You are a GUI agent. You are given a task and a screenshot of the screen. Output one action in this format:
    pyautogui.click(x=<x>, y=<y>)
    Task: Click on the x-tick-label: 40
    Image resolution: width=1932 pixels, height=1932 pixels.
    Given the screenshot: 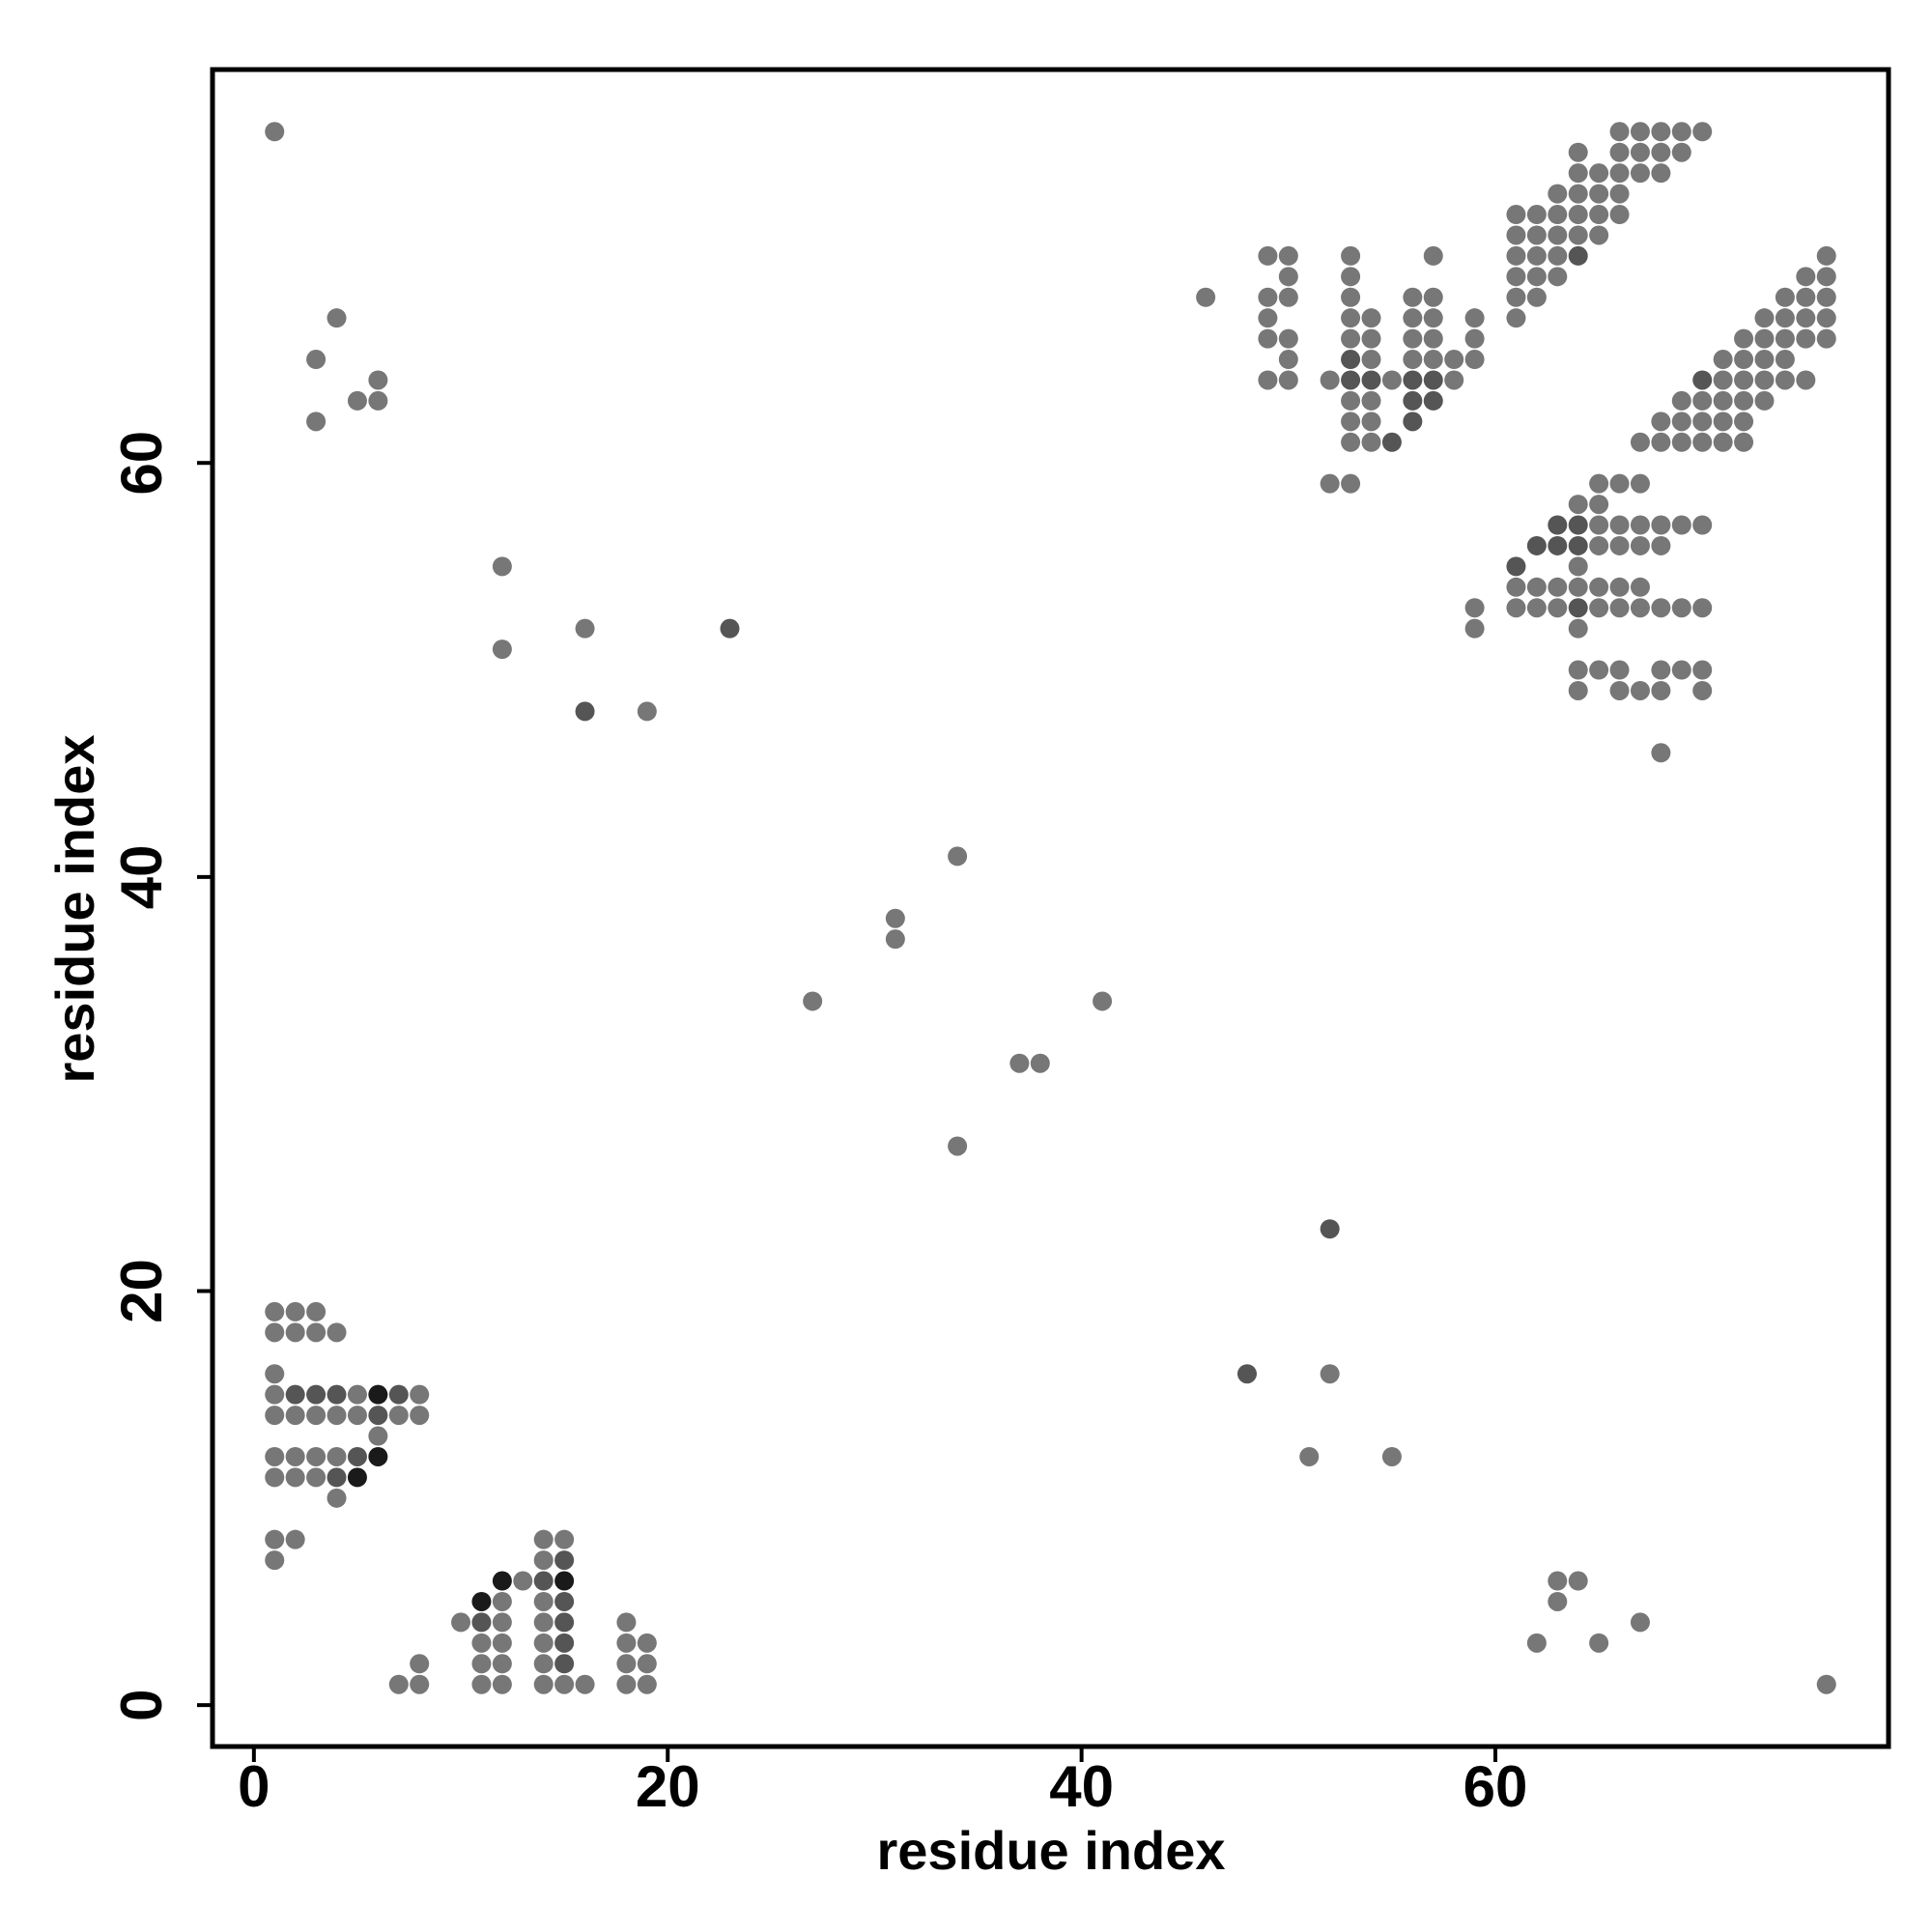 What is the action you would take?
    pyautogui.click(x=1081, y=1786)
    